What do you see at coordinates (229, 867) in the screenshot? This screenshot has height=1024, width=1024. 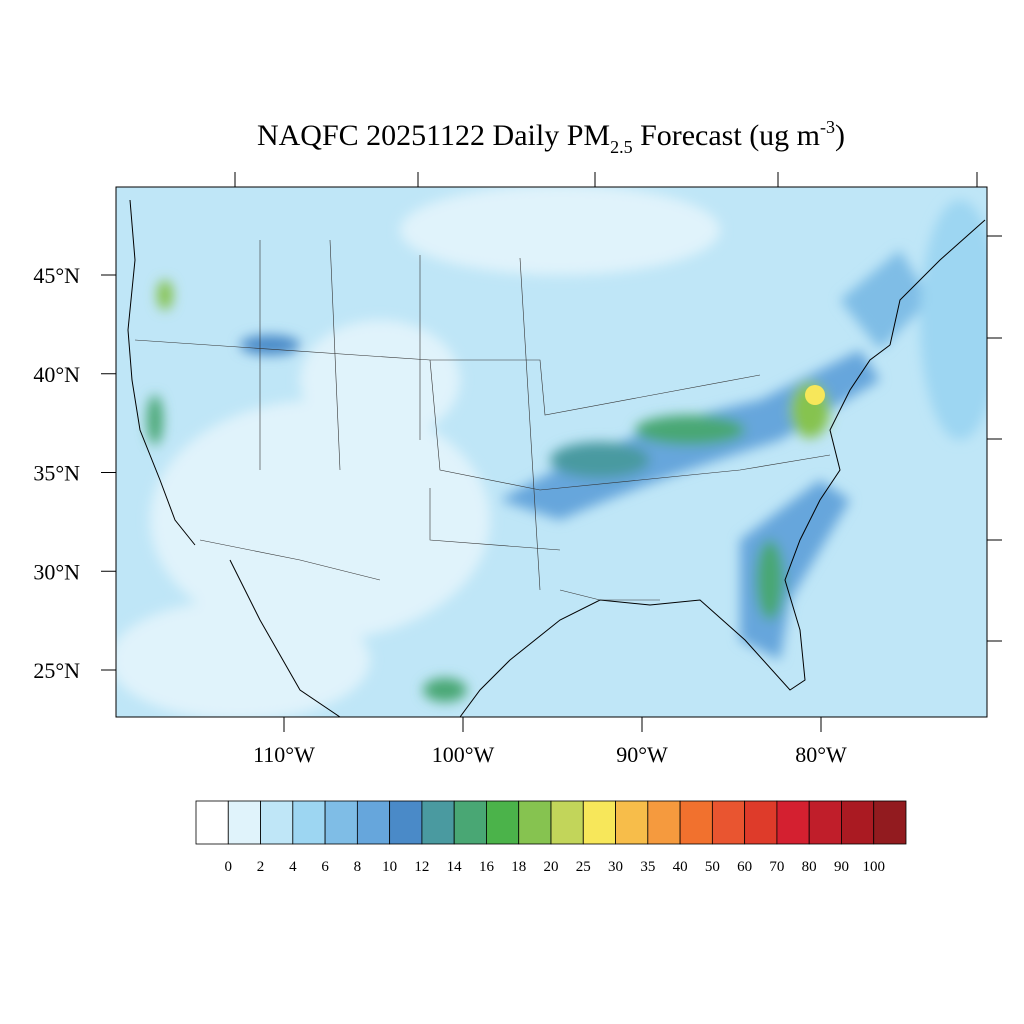 I see `colorbar-label: 0` at bounding box center [229, 867].